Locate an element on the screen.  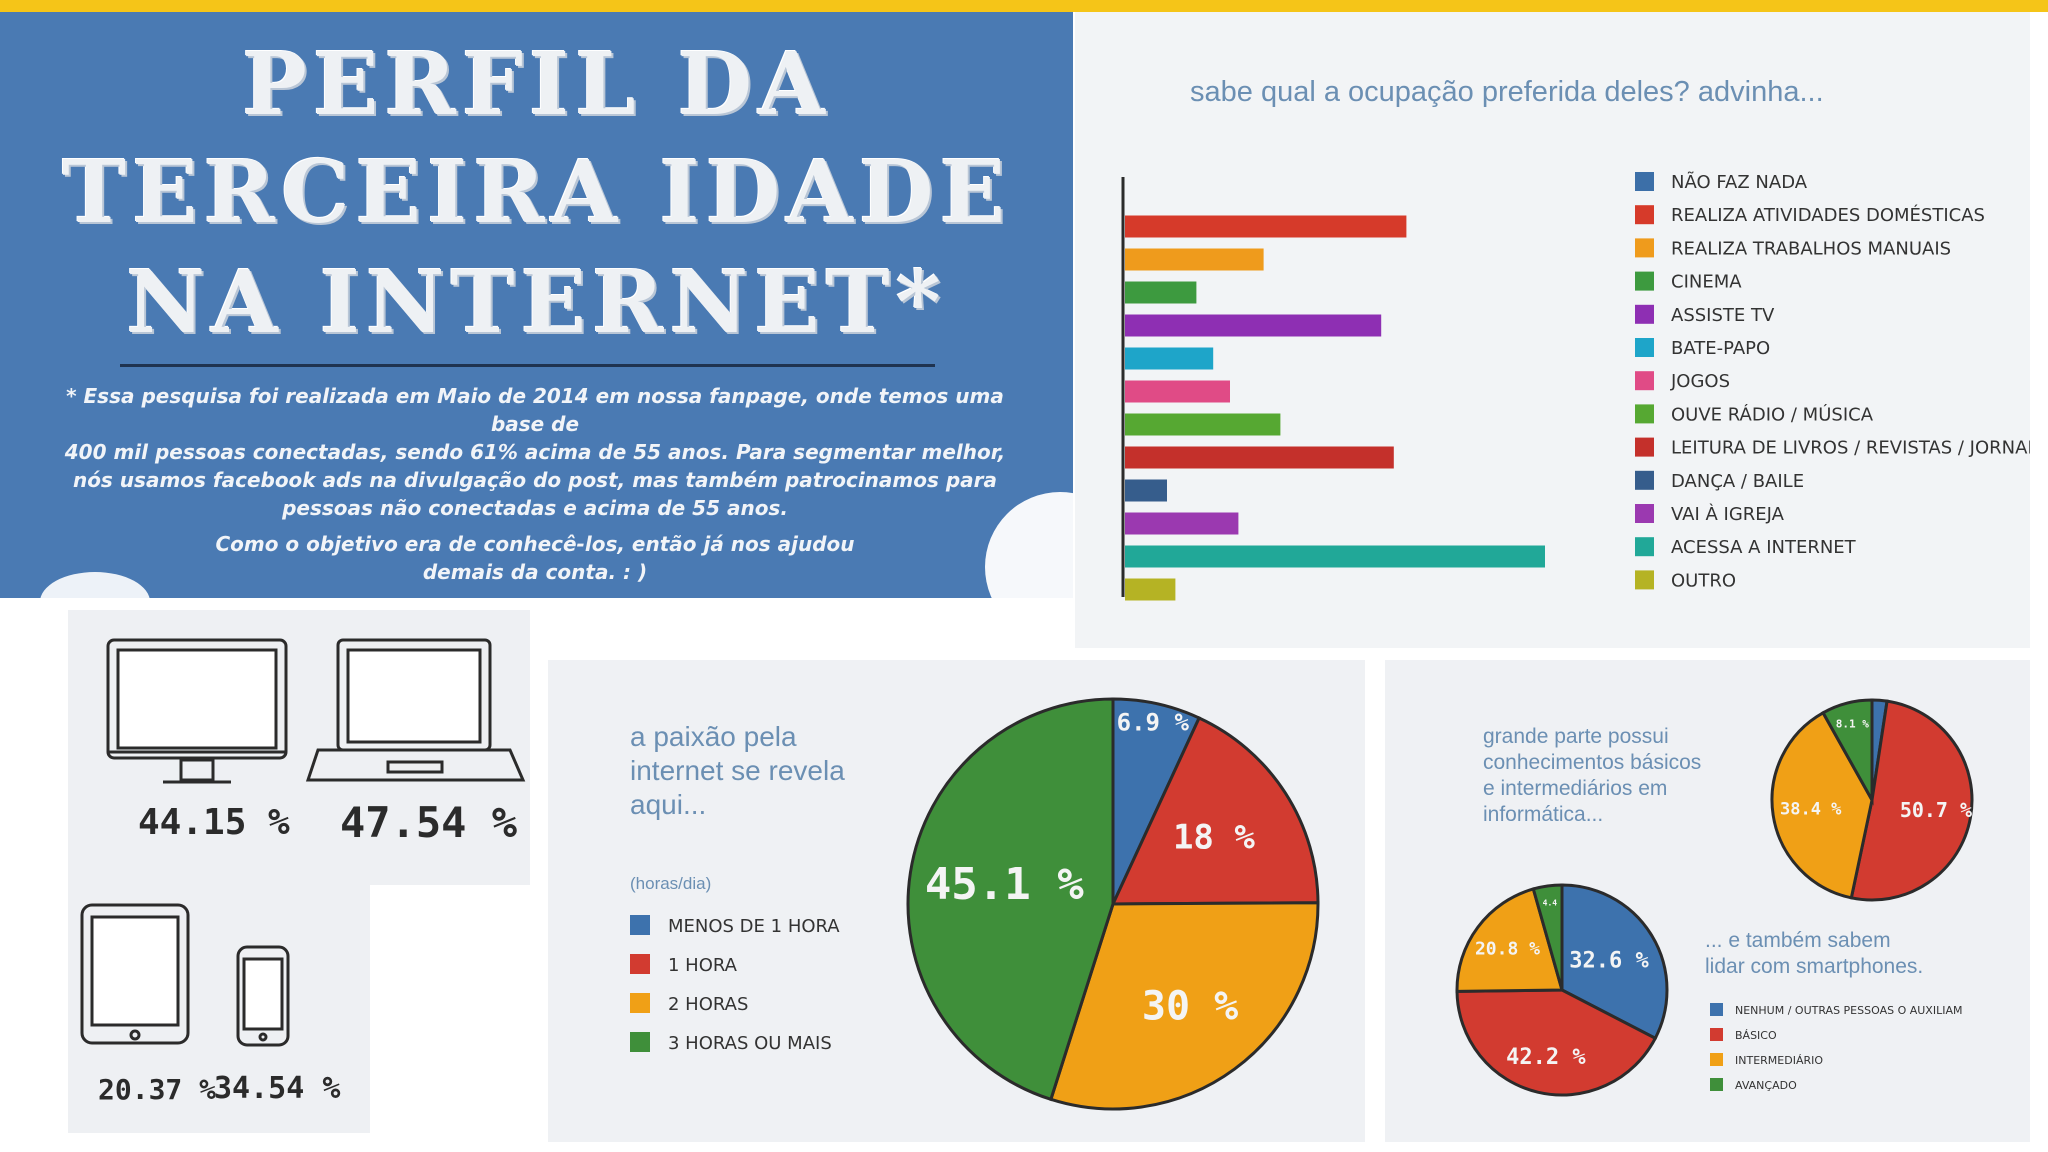
title-line-3: NA INTERNET* is located at coordinates (536, 302).